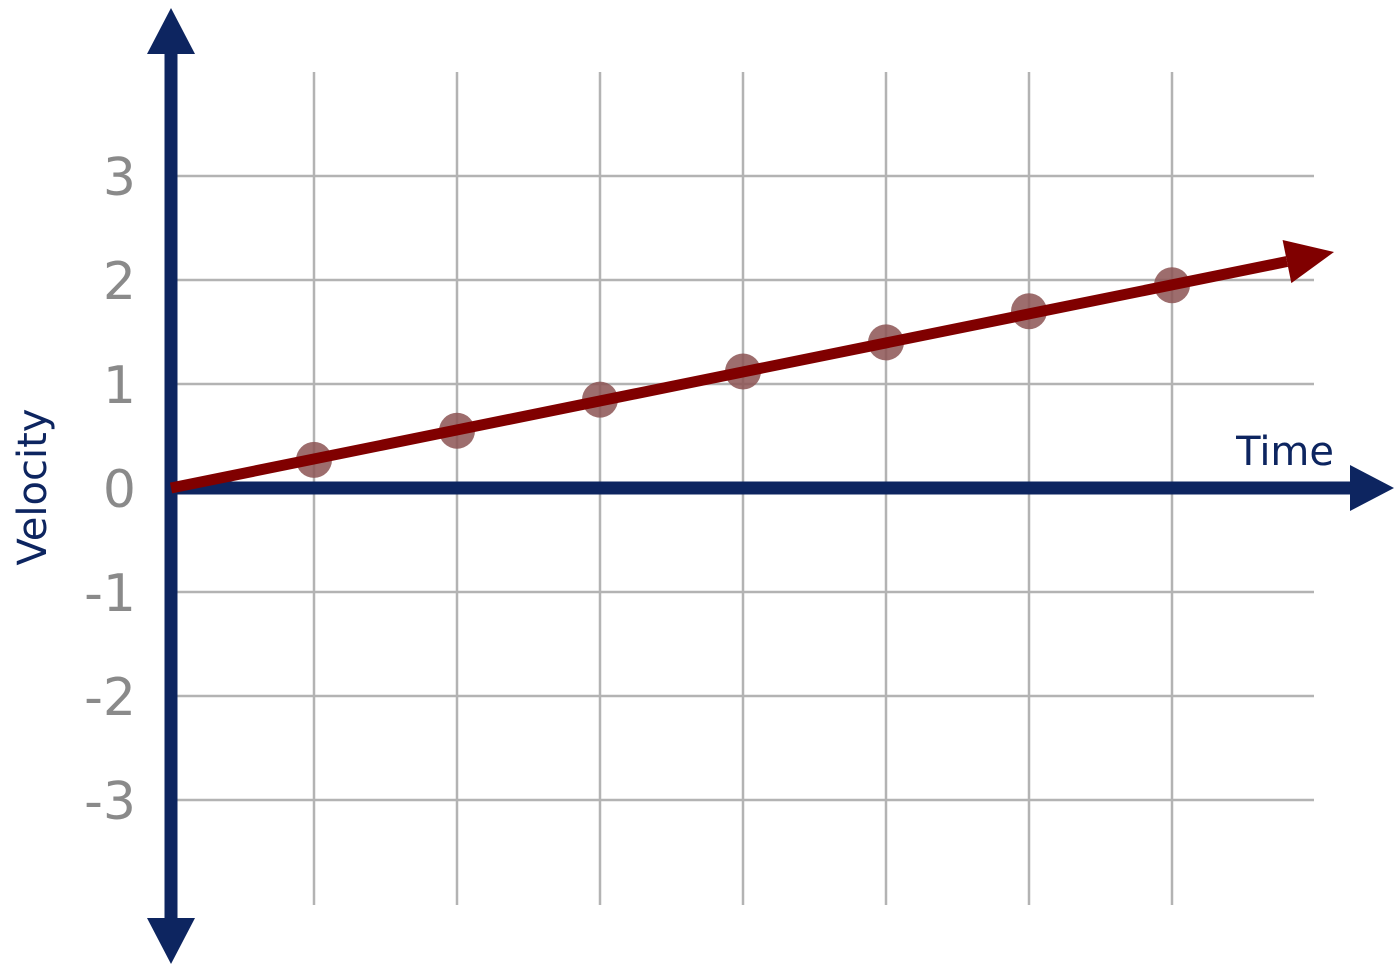 This screenshot has height=966, width=1394. What do you see at coordinates (110, 698) in the screenshot?
I see `y-tick-label: -2` at bounding box center [110, 698].